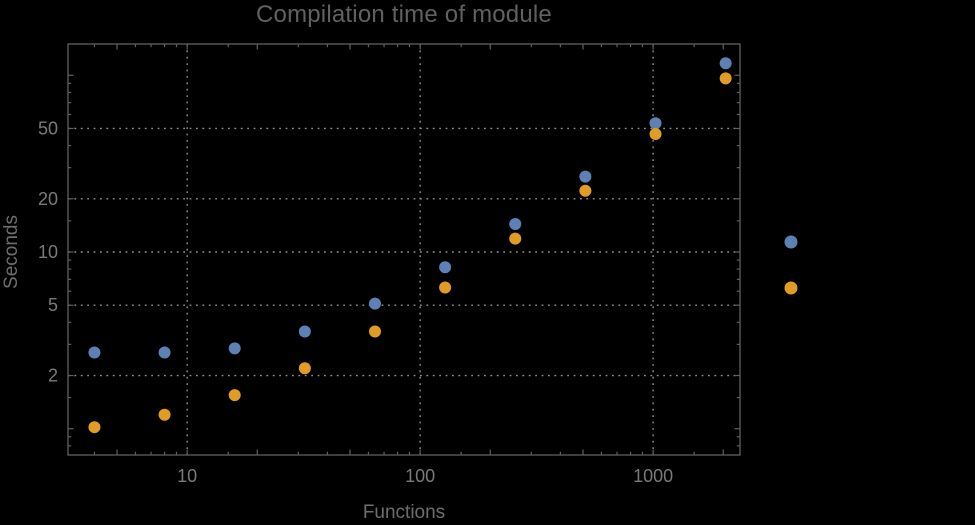 The image size is (975, 525). Describe the element at coordinates (403, 14) in the screenshot. I see `chart-title: Compilation time of module` at that location.